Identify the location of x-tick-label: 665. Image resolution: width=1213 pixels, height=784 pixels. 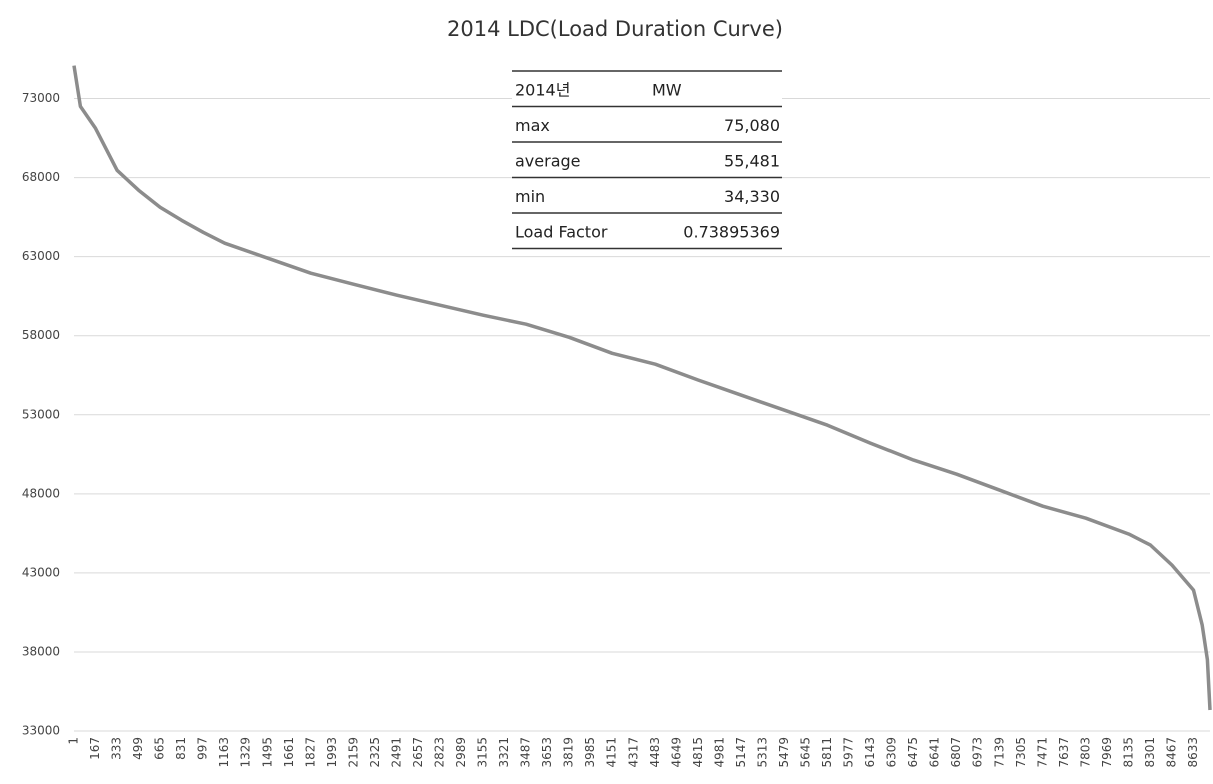
(160, 748).